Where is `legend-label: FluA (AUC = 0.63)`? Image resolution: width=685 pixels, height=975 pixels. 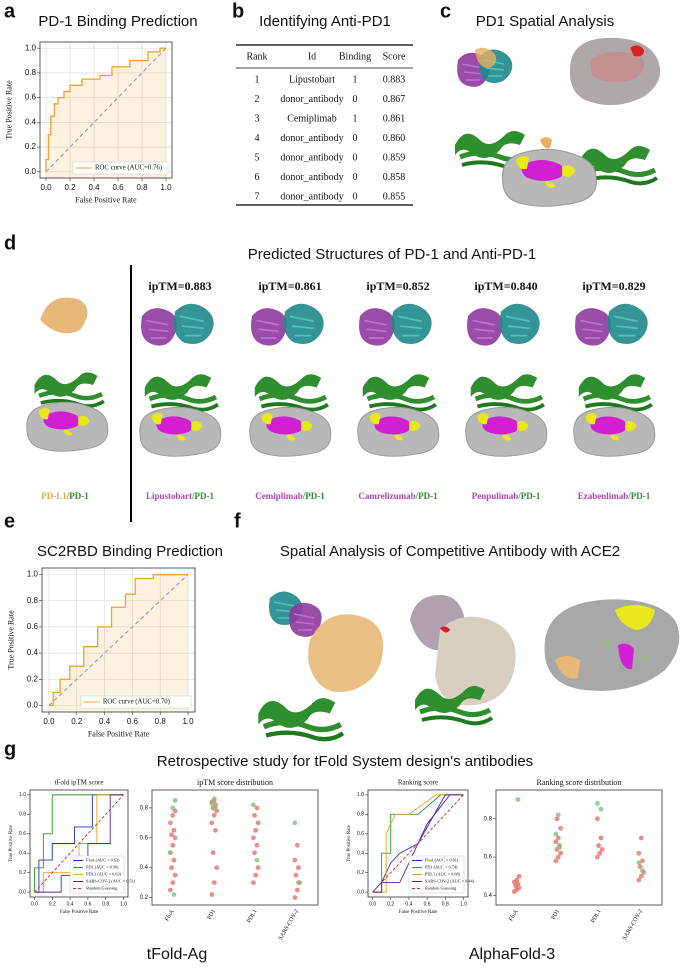 legend-label: FluA (AUC = 0.63) is located at coordinates (103, 859).